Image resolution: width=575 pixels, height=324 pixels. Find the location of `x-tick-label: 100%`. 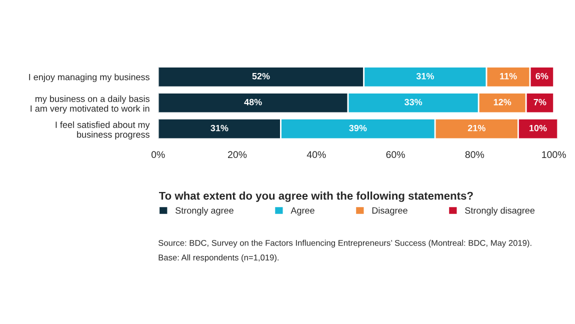

x-tick-label: 100% is located at coordinates (554, 154).